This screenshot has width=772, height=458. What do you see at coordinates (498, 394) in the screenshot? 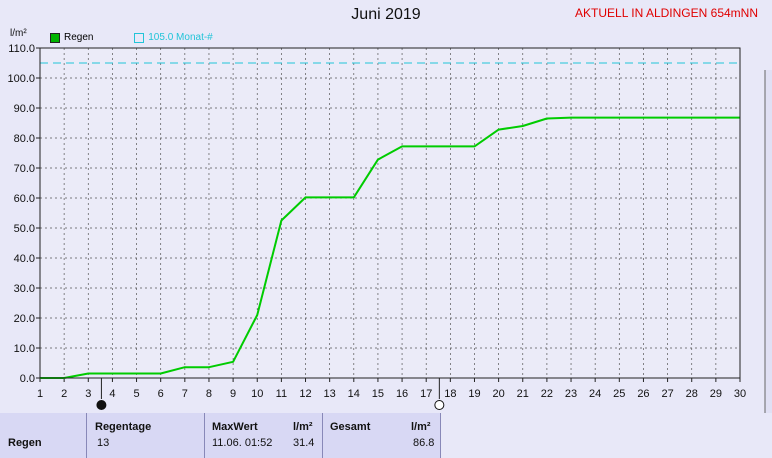
I see `x-tick-label: 20` at bounding box center [498, 394].